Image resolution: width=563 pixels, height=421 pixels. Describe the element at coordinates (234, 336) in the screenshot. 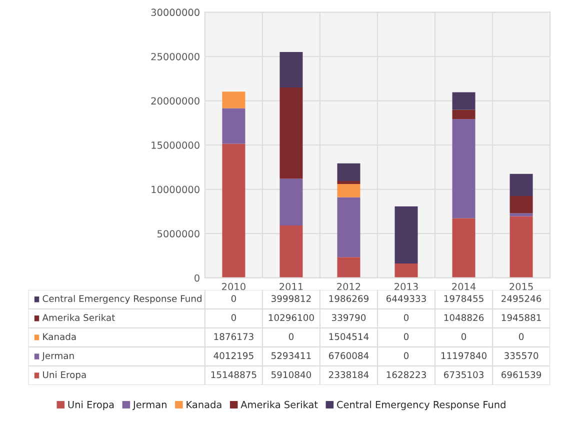

I see `data-label: 1876173` at that location.